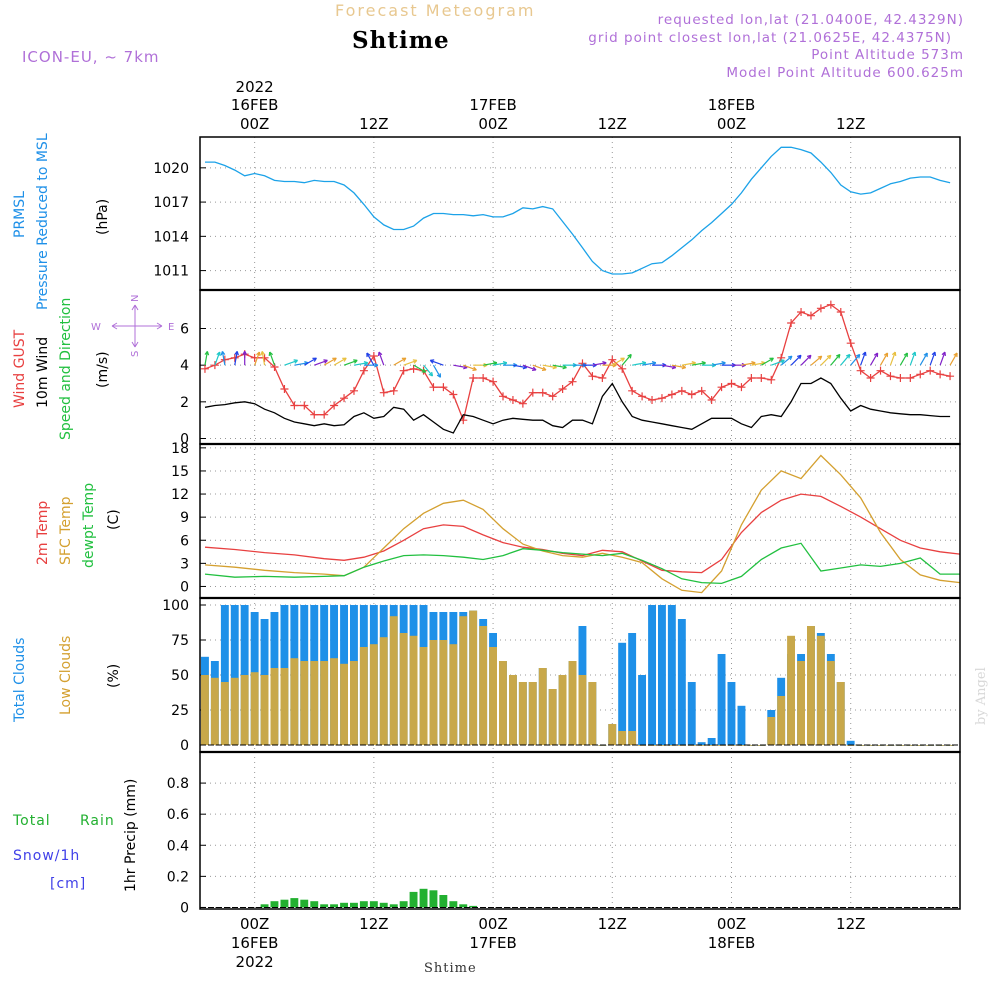 The image size is (1000, 1000). I want to click on ytick-label: 1014, so click(171, 237).